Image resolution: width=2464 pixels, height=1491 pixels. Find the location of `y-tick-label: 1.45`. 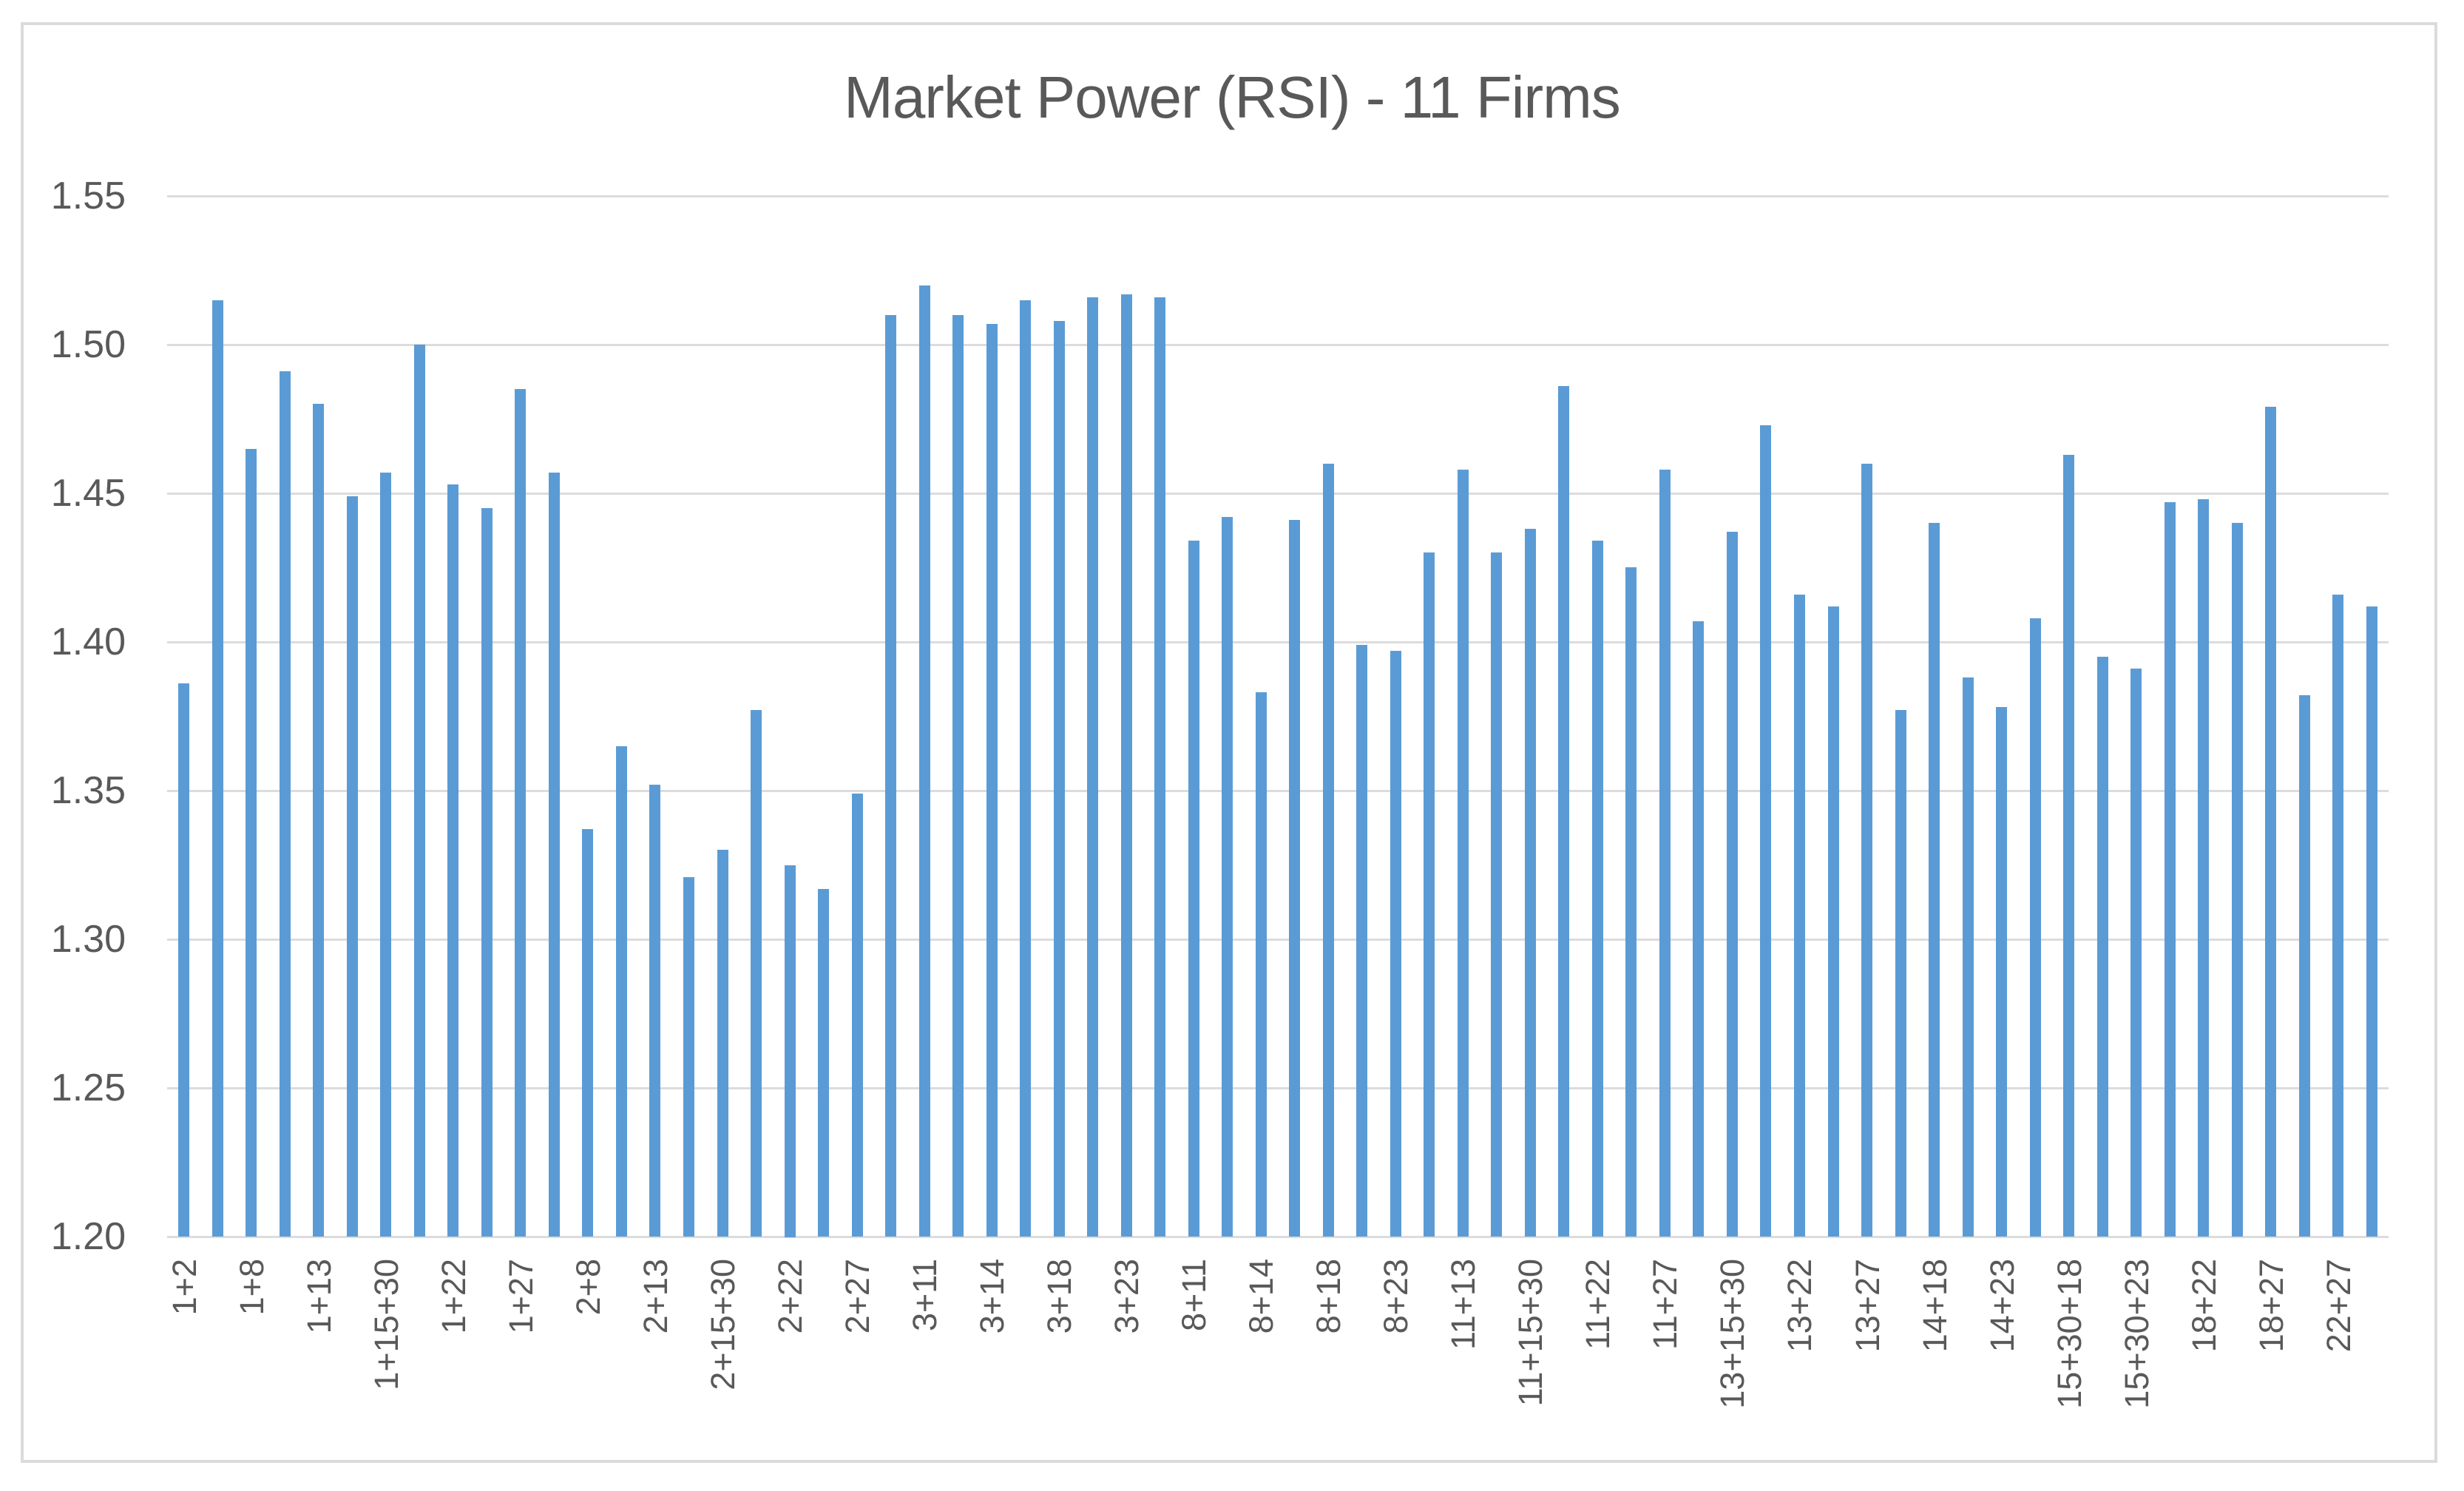

y-tick-label: 1.45 is located at coordinates (88, 493).